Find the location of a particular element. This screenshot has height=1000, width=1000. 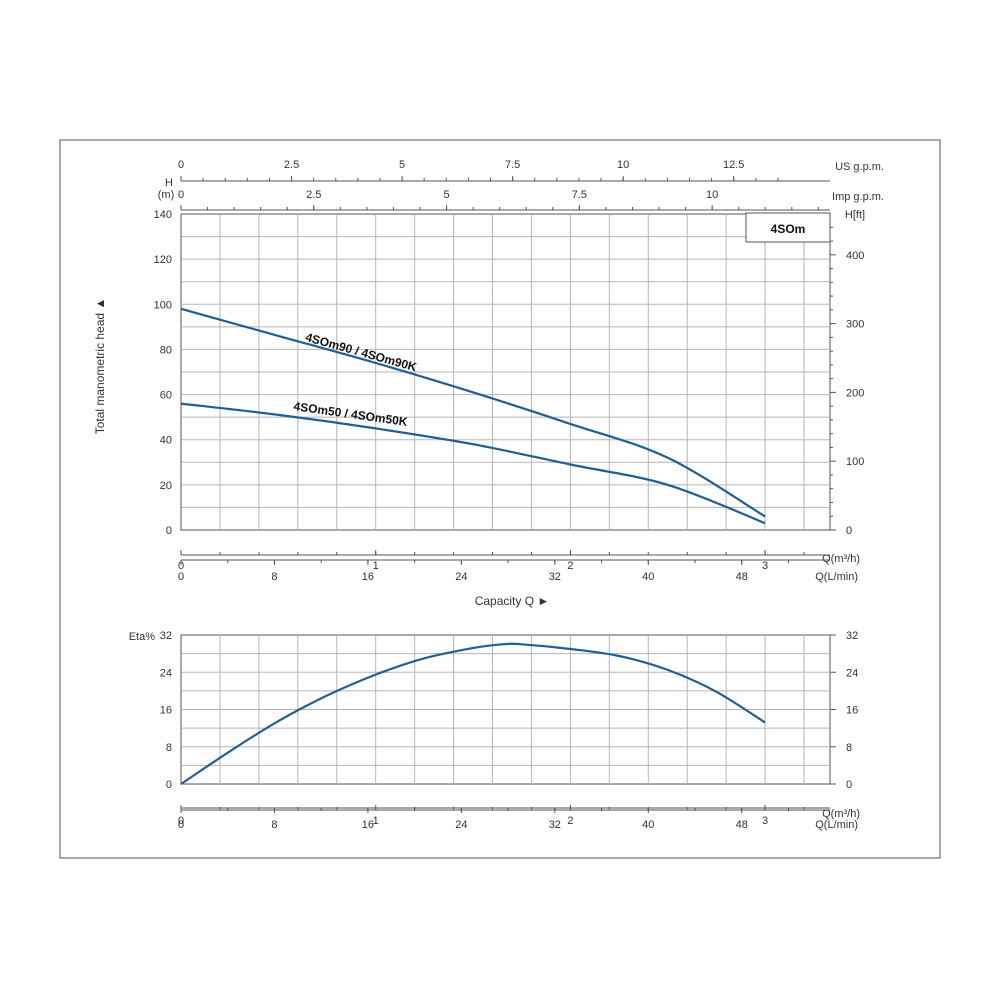

imp-gpm-tick-label: 7.5 is located at coordinates (579, 195).